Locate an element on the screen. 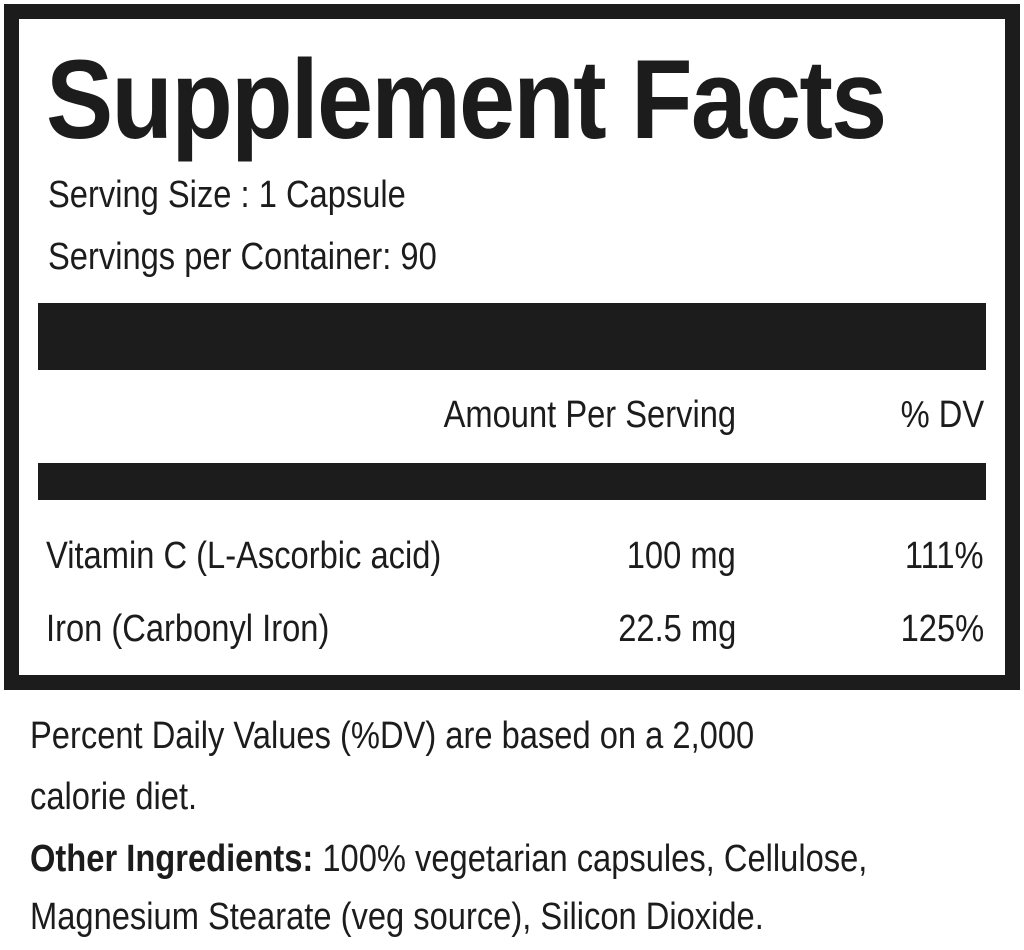 The height and width of the screenshot is (950, 1024). nutrient-amount: 22.5 mg is located at coordinates (676, 629).